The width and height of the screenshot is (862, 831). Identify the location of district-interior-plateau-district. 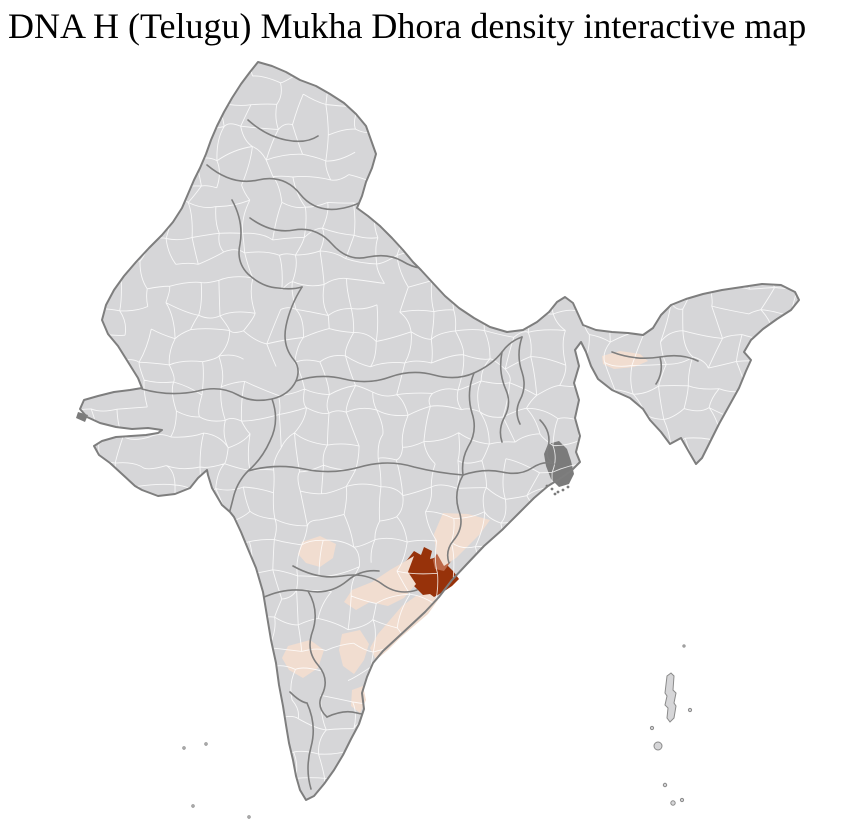
(317, 551).